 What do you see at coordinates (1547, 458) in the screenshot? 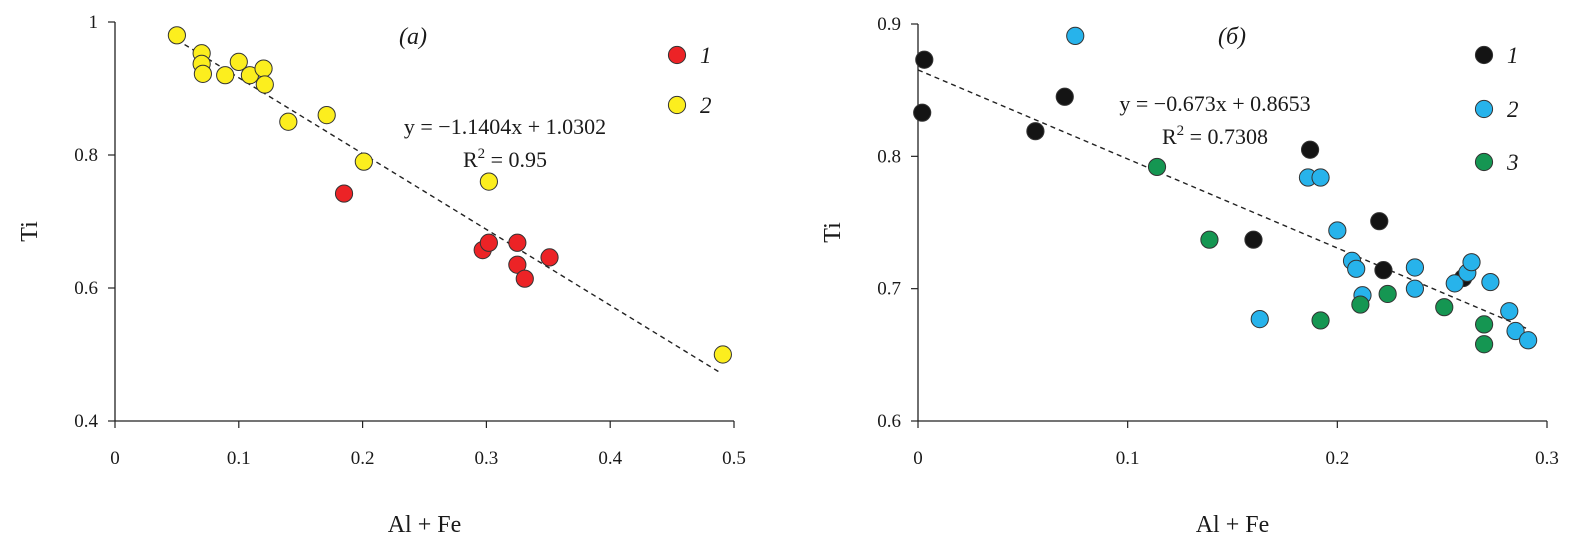
I see `x-tick-label-b: 0.3` at bounding box center [1547, 458].